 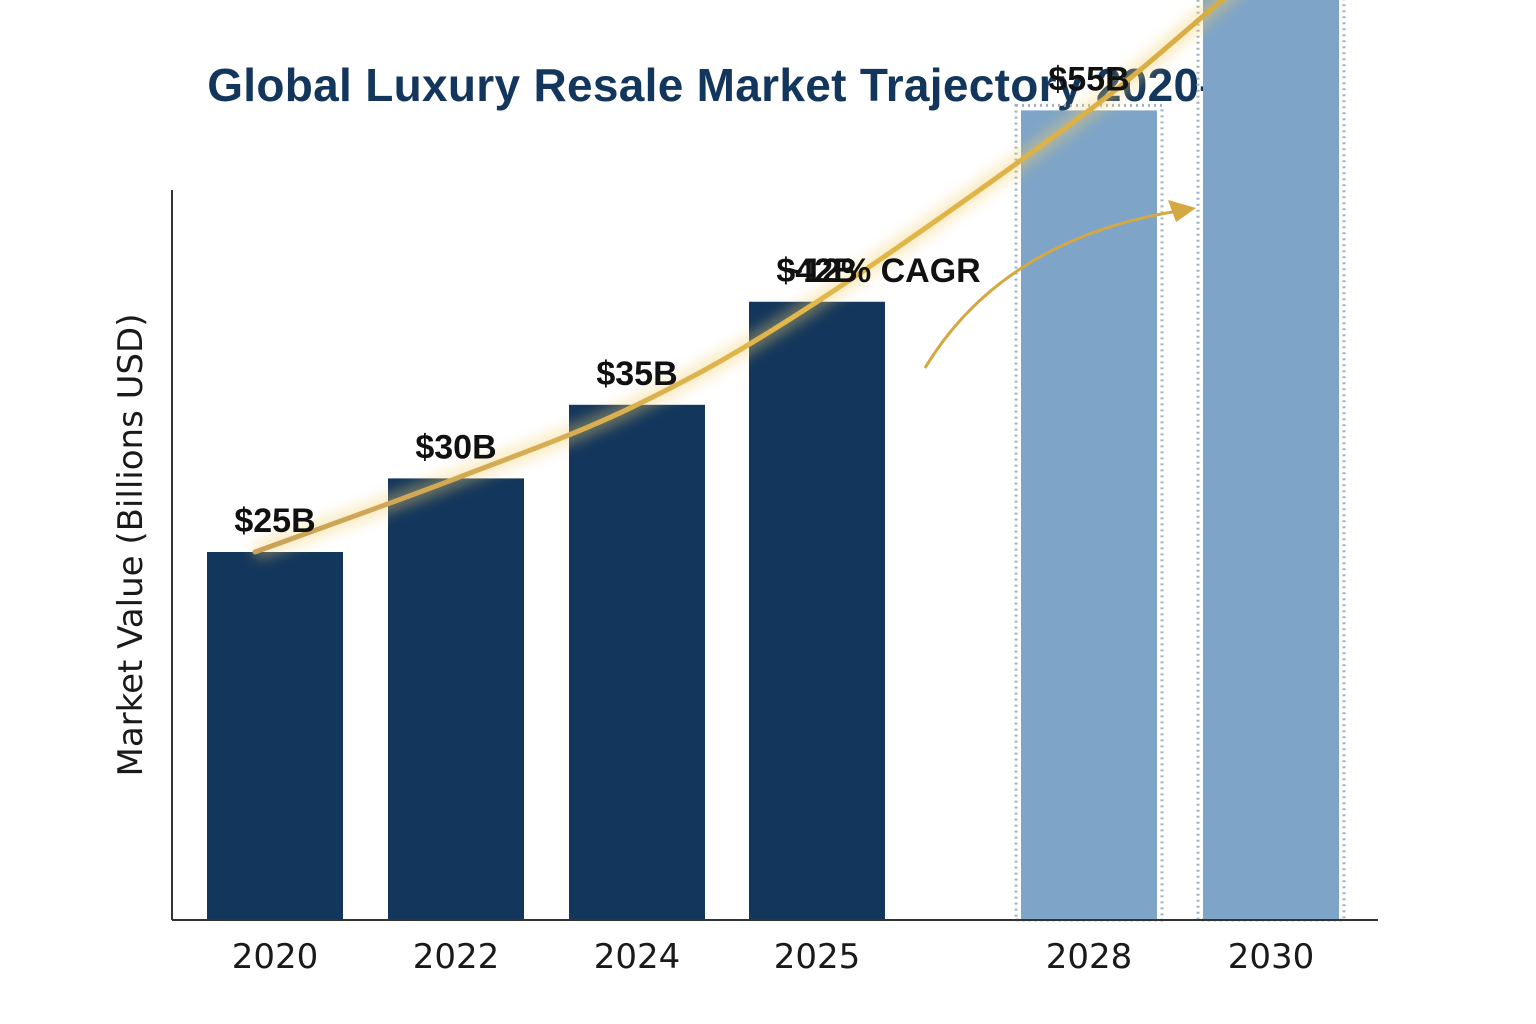 I want to click on x-tick-label: 2020, so click(x=275, y=957).